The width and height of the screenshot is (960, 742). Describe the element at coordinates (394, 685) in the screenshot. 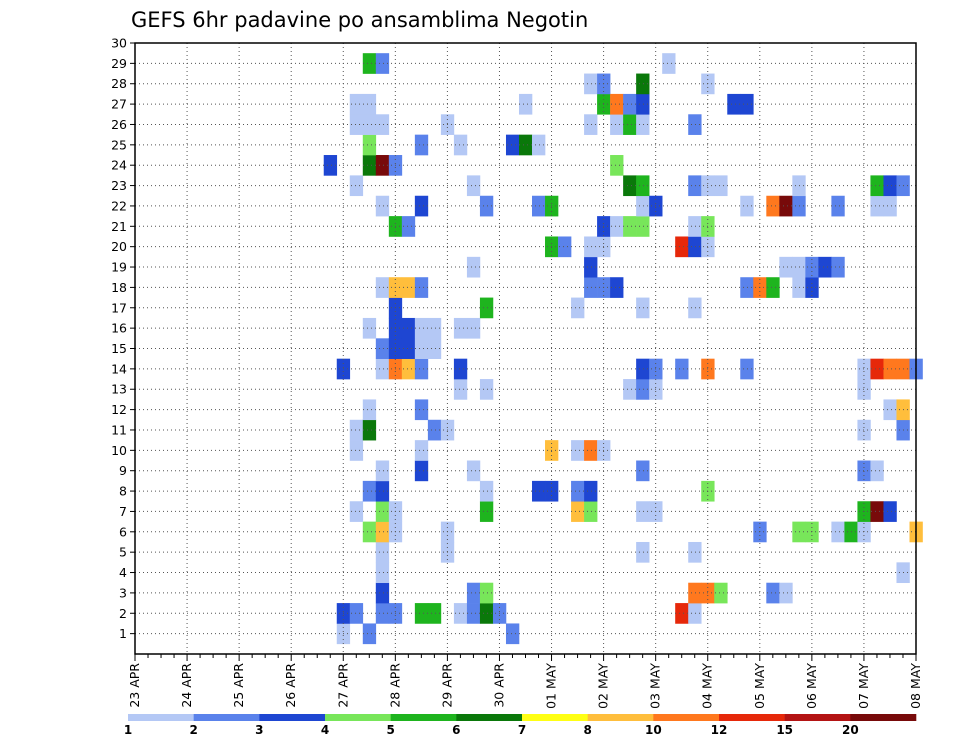

I see `x-tick-label: 28 APR` at that location.